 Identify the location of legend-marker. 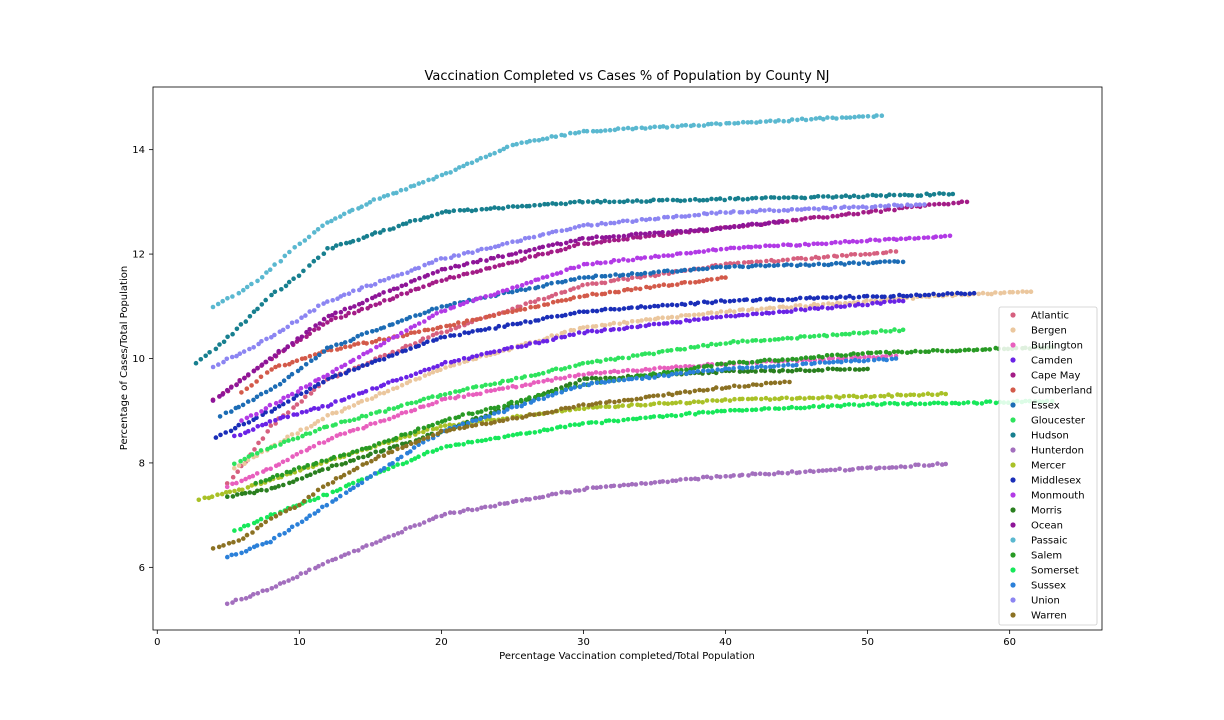
(1013, 330).